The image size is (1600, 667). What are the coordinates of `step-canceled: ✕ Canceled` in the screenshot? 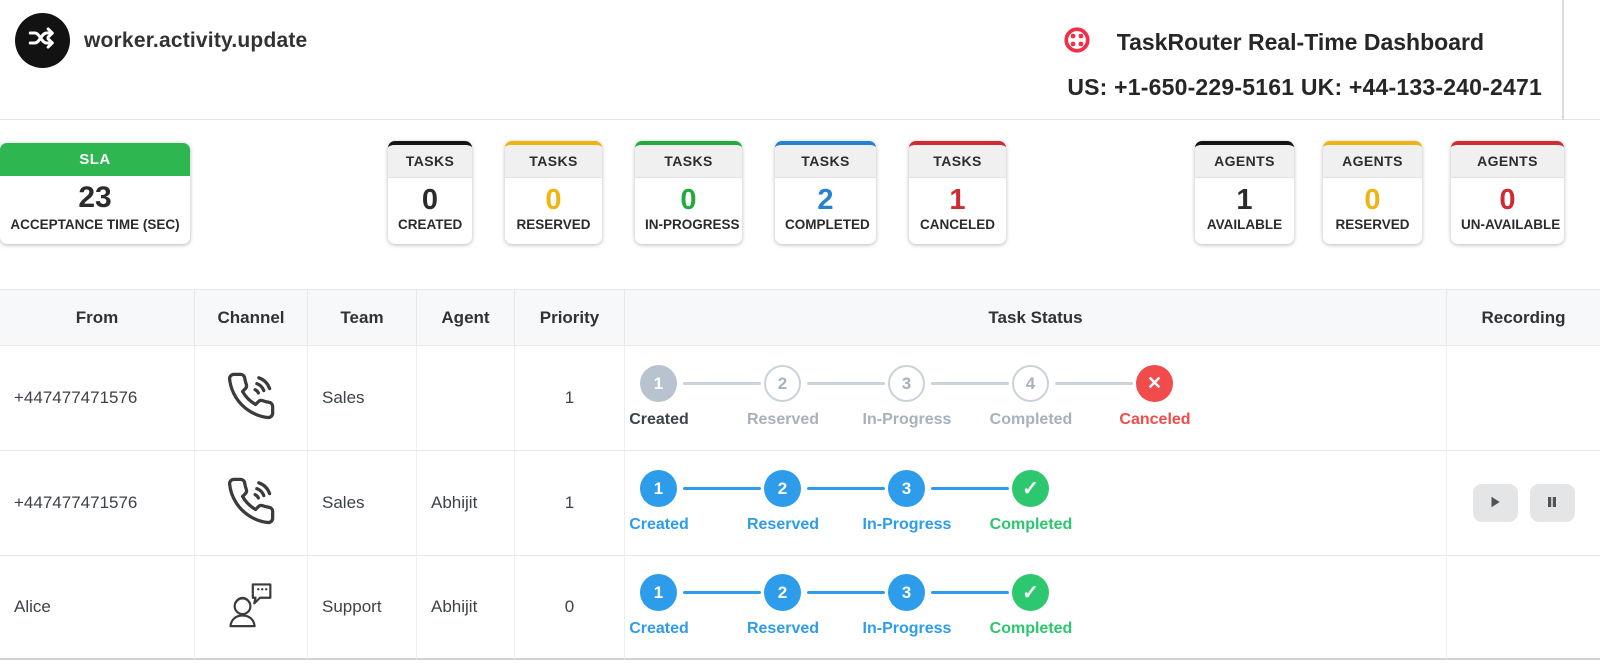 It's located at (1189, 398).